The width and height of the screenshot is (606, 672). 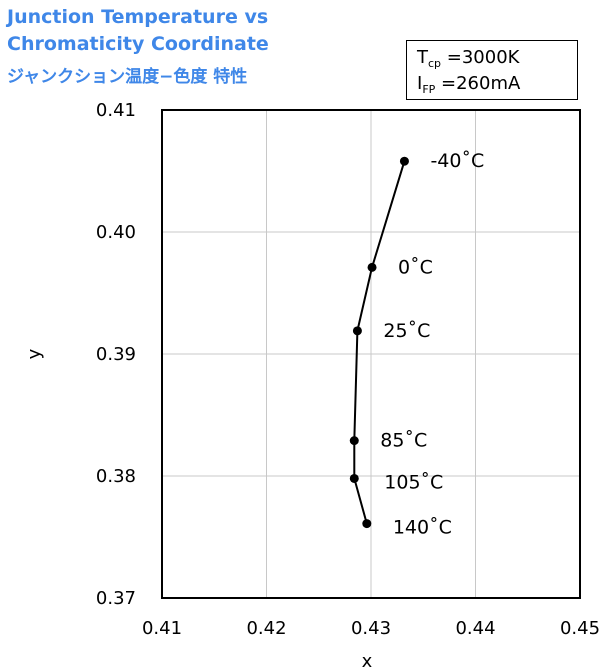 I want to click on ifp-subscript: FP, so click(x=429, y=89).